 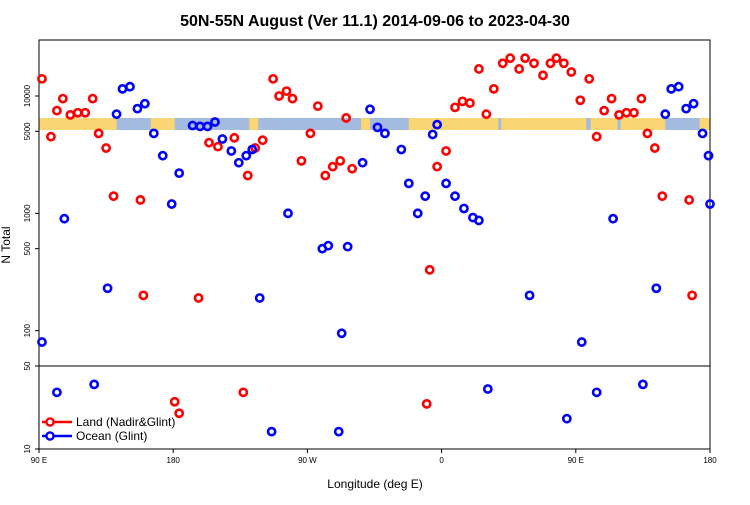 What do you see at coordinates (111, 436) in the screenshot?
I see `legend-label: Ocean (Glint)` at bounding box center [111, 436].